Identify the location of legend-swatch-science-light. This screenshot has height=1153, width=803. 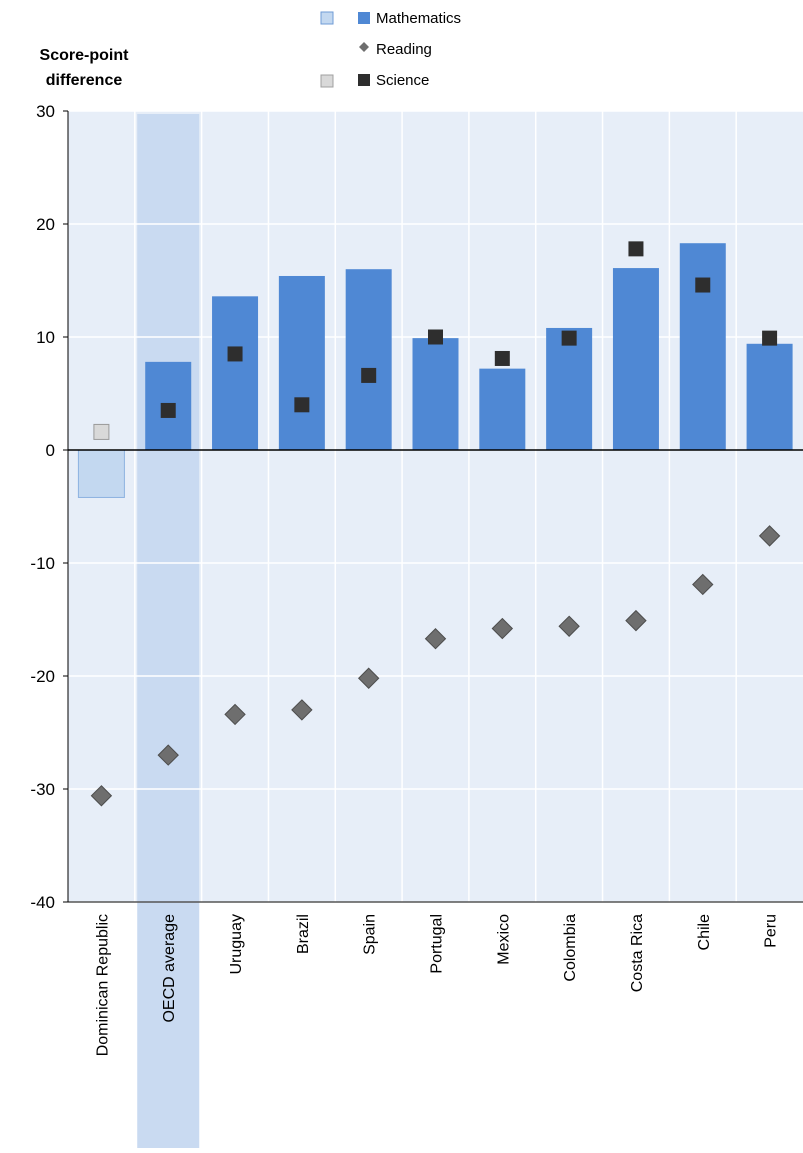
(327, 81).